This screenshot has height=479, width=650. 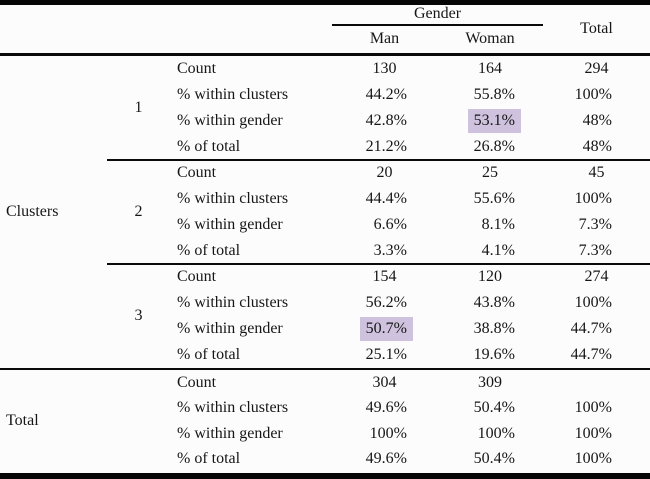 What do you see at coordinates (410, 460) in the screenshot?
I see `table-row: % of total 49.6% 50.4% 100%` at bounding box center [410, 460].